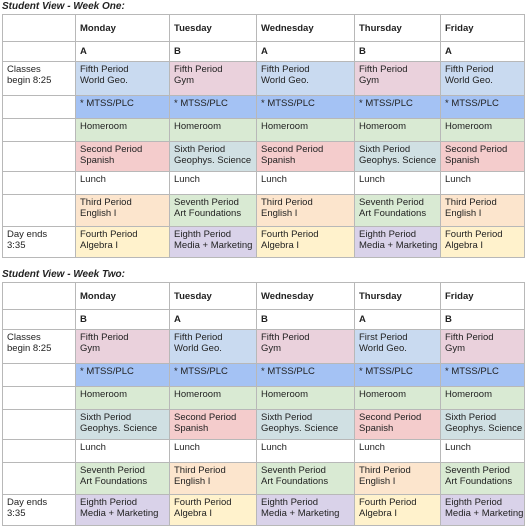  What do you see at coordinates (24, 69) in the screenshot?
I see `time-label-line: Classes` at bounding box center [24, 69].